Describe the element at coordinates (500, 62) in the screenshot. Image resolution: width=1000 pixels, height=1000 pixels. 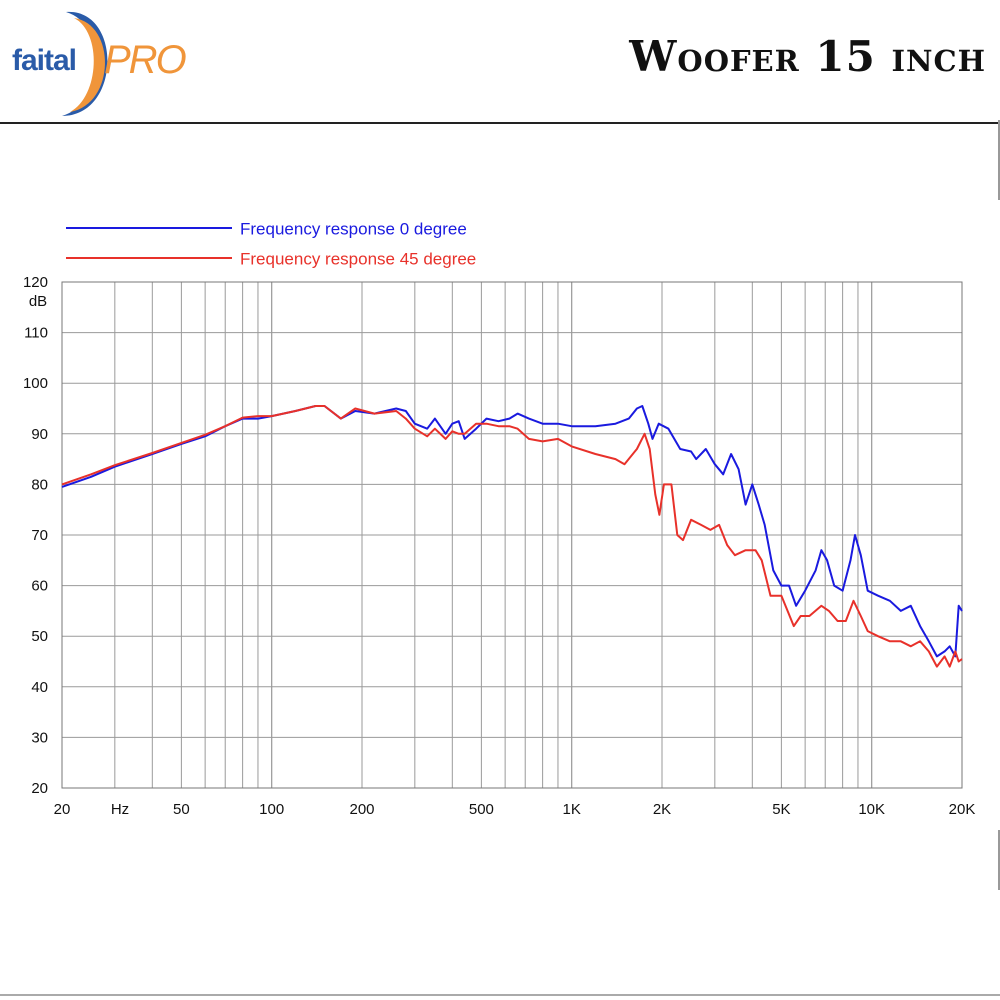
I see `header: faital PRO Woofer 15 inch` at that location.